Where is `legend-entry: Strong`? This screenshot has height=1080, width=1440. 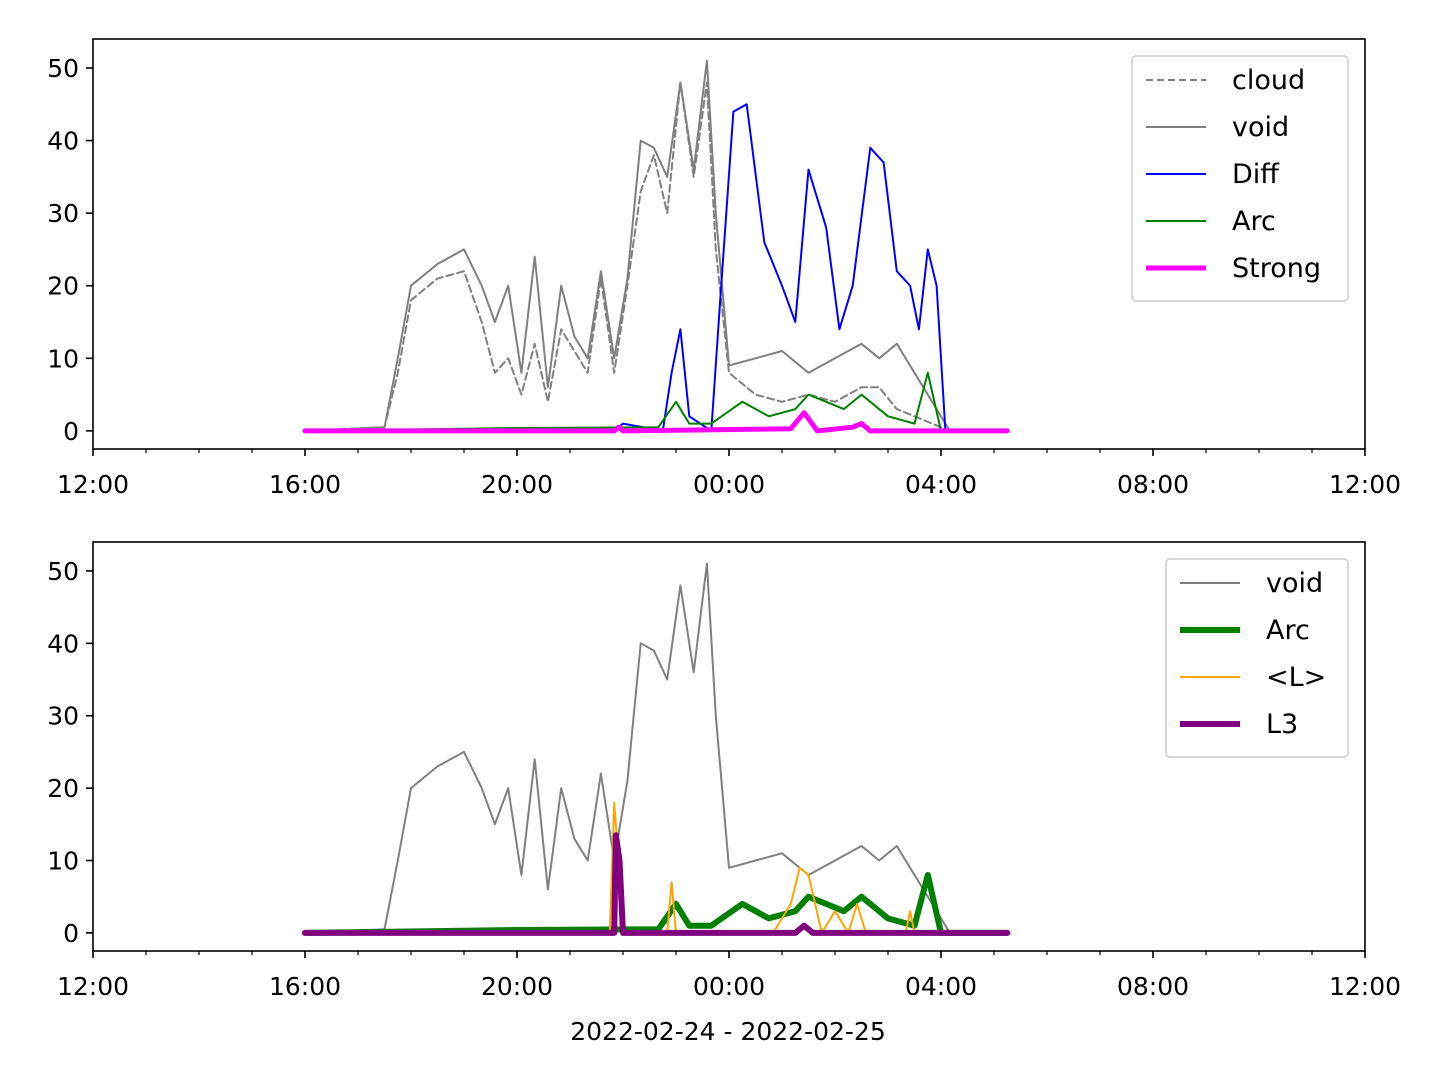
legend-entry: Strong is located at coordinates (1276, 268).